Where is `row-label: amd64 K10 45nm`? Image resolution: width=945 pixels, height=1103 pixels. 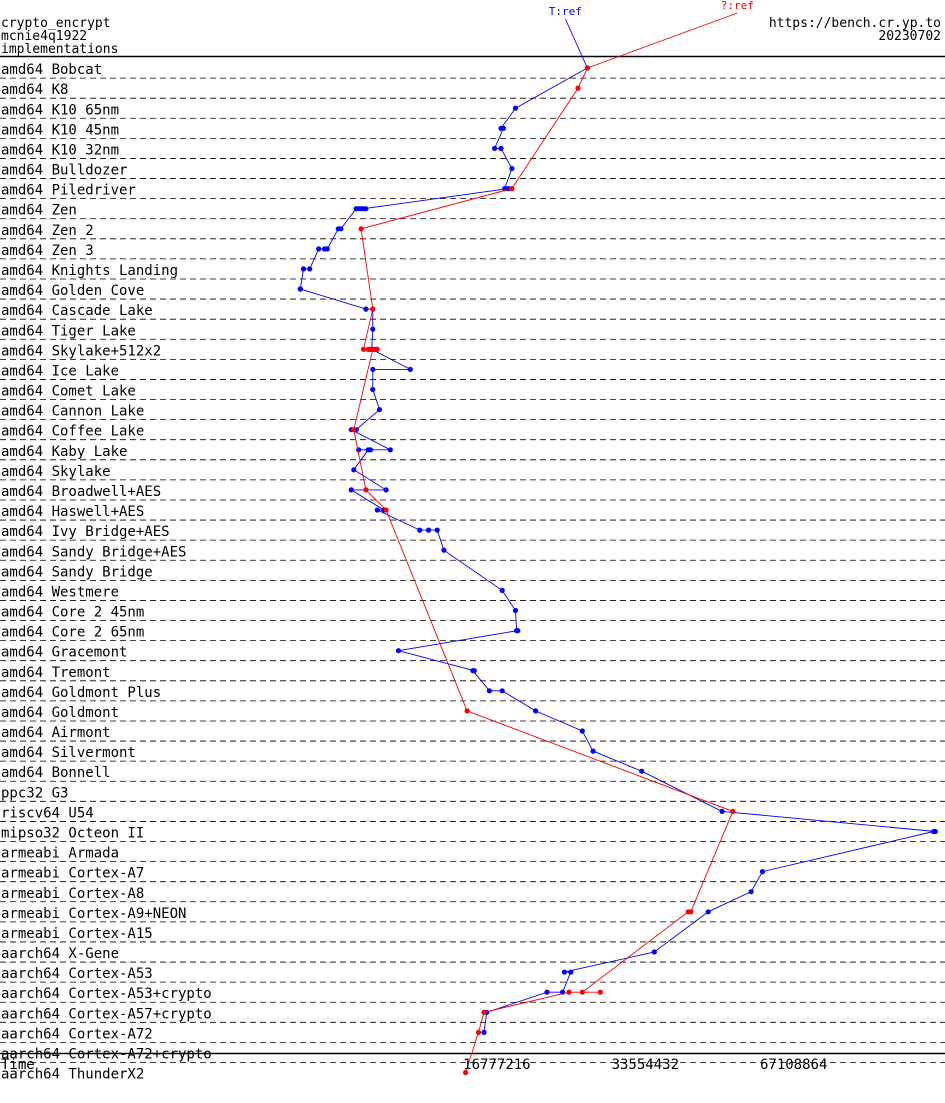 row-label: amd64 K10 45nm is located at coordinates (60, 130).